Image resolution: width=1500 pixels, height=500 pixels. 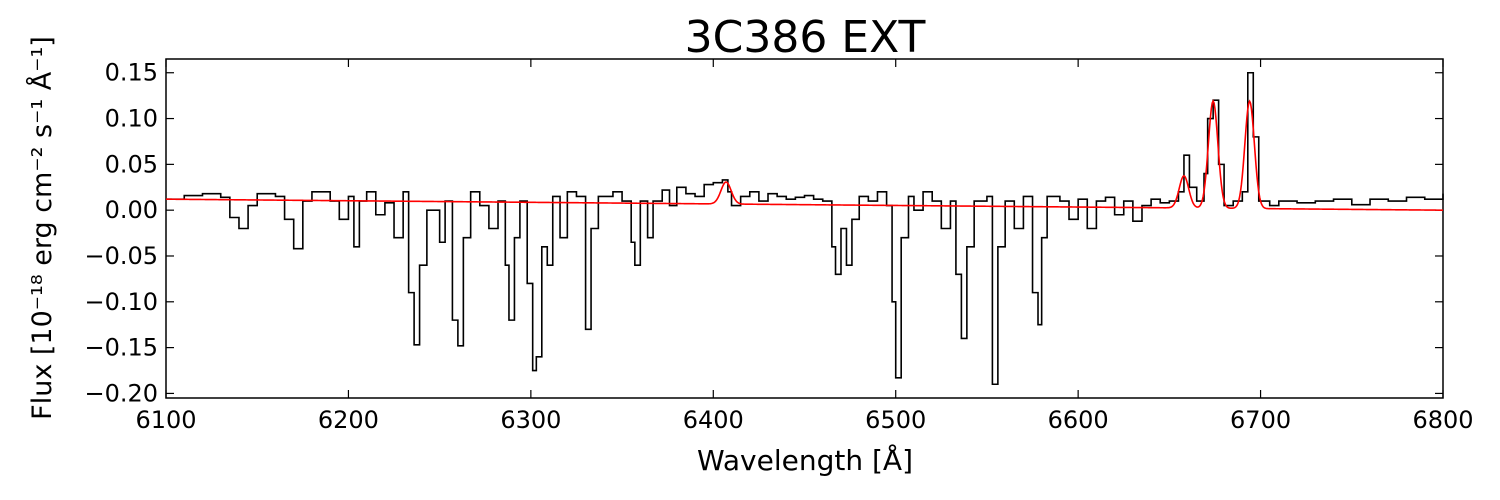 I want to click on x-tick-label: 6100, so click(x=165, y=420).